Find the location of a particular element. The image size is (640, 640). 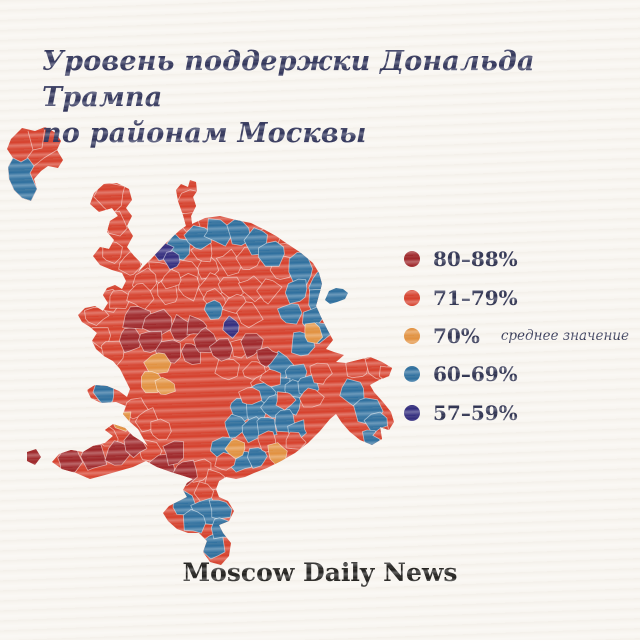

legend-label: 71–79% is located at coordinates (475, 297).